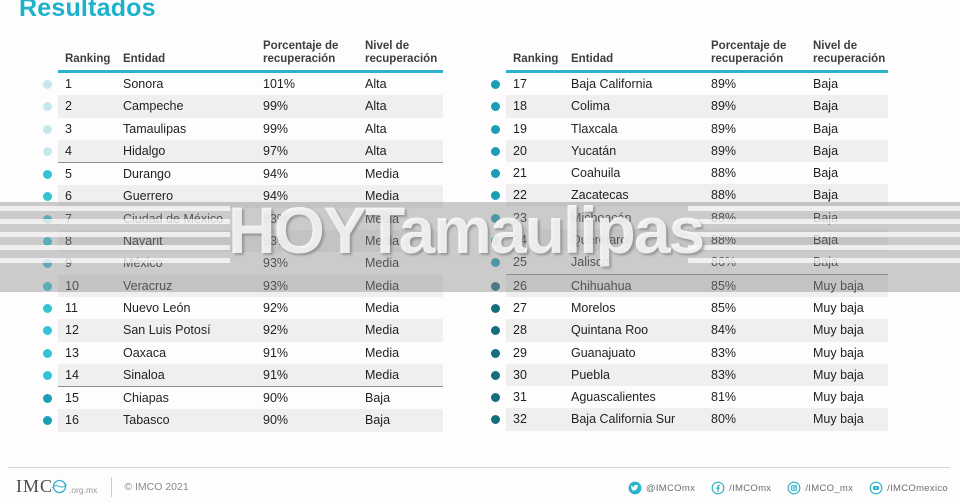 The height and width of the screenshot is (502, 960). Describe the element at coordinates (520, 285) in the screenshot. I see `rank-cell: 26` at that location.